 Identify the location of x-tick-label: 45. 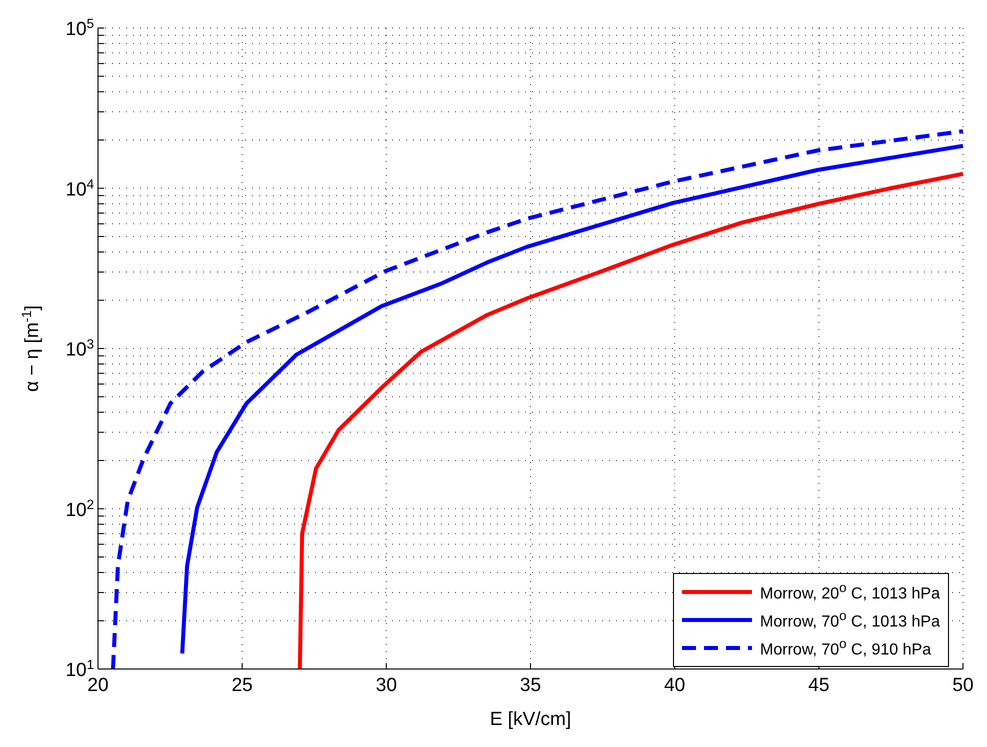
(819, 685).